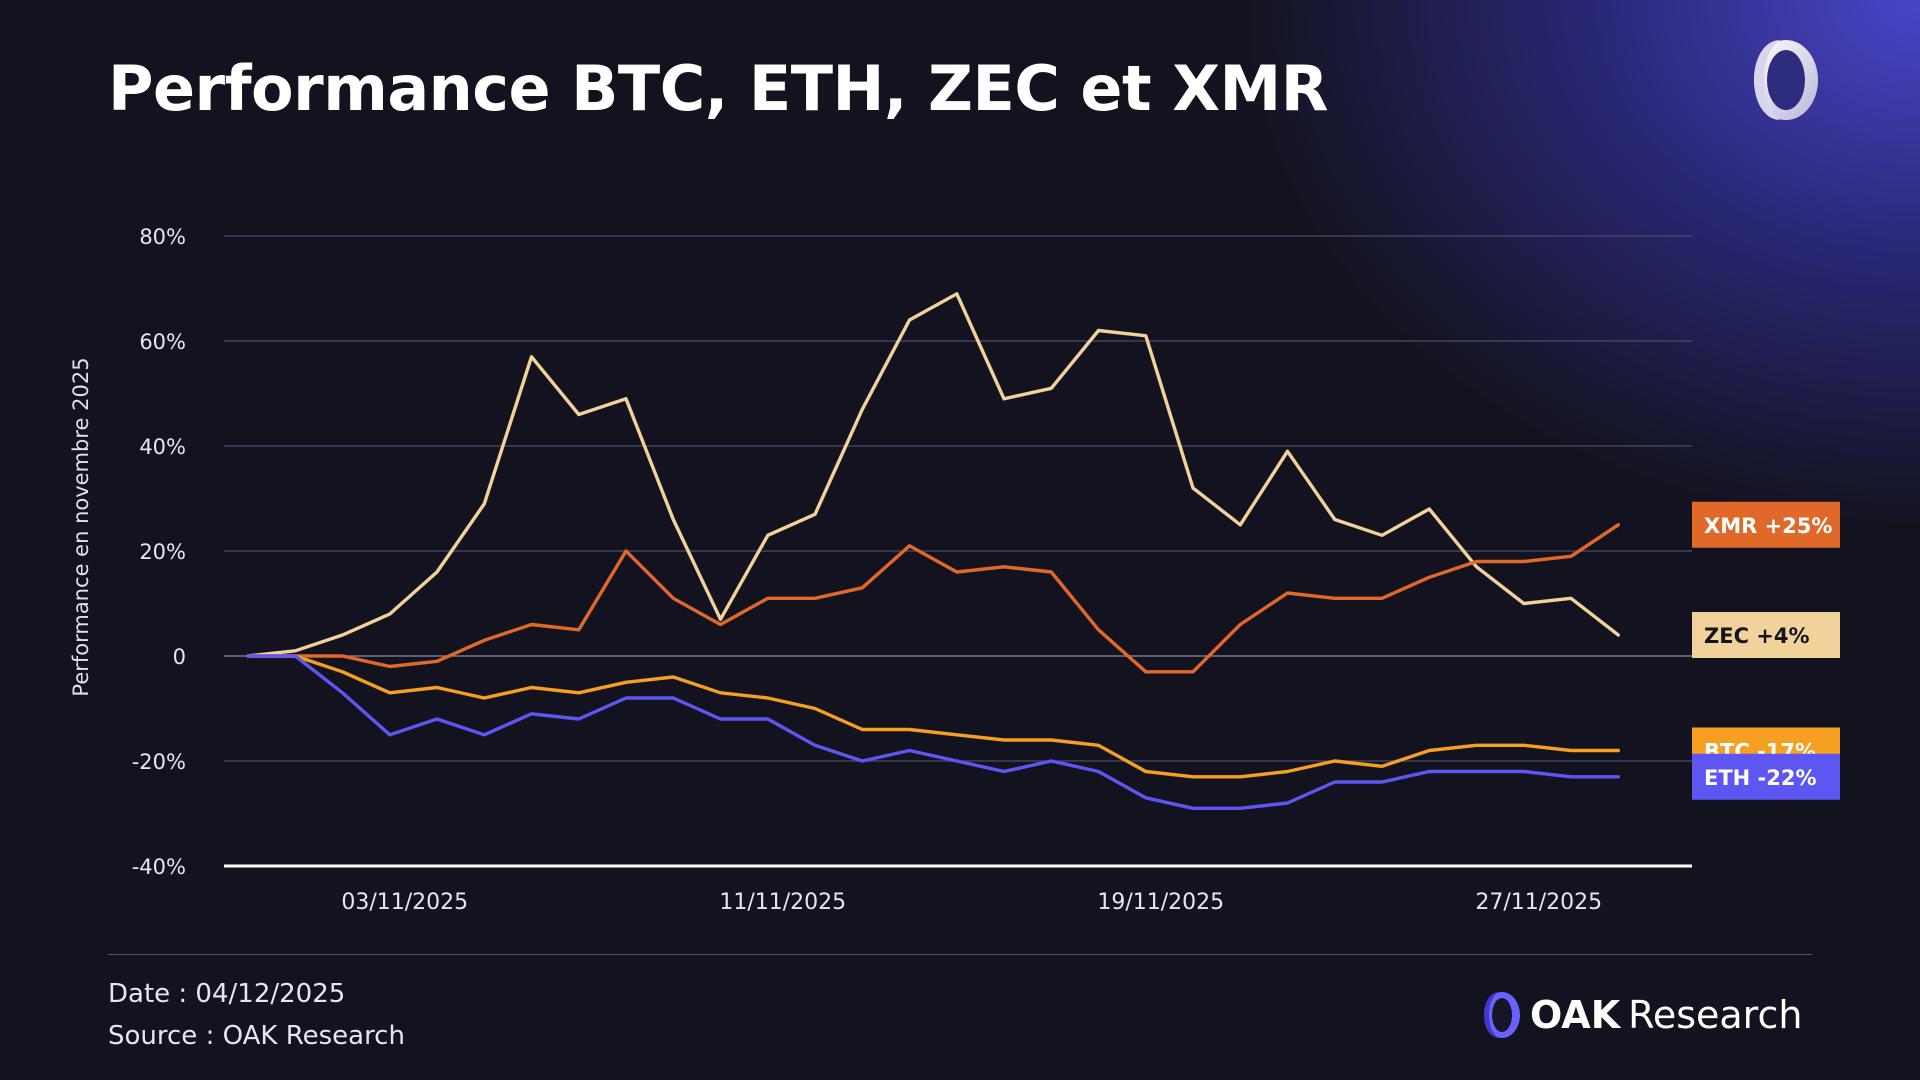 This screenshot has width=1920, height=1080. I want to click on brand-name-part1: OAK, so click(1575, 1015).